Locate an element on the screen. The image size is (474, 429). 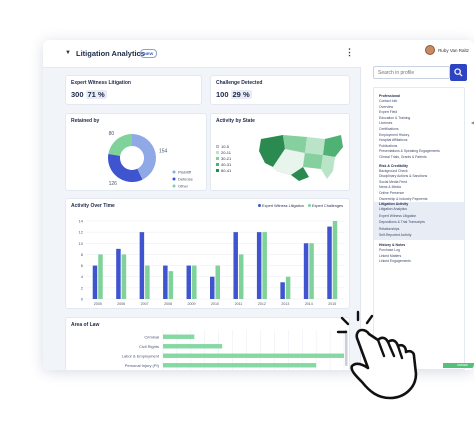
x-tick-label: 2011 is located at coordinates (239, 304).